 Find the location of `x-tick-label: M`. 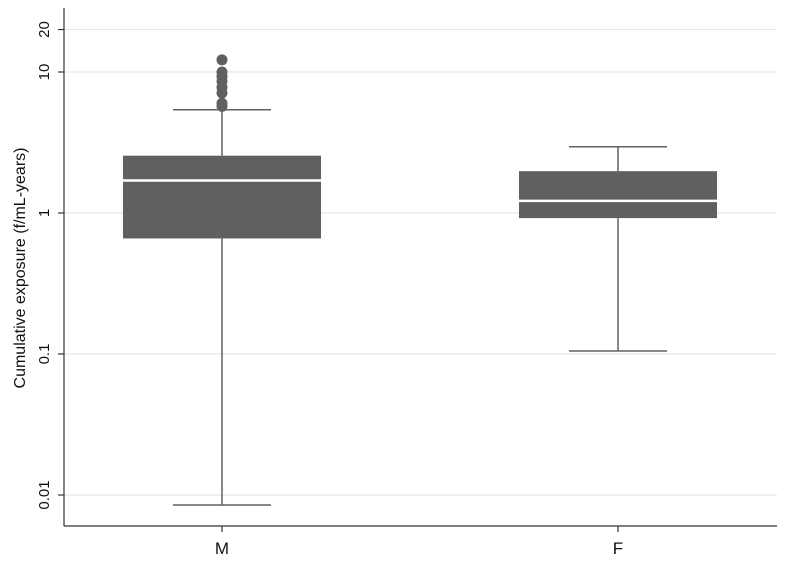

x-tick-label: M is located at coordinates (222, 548).